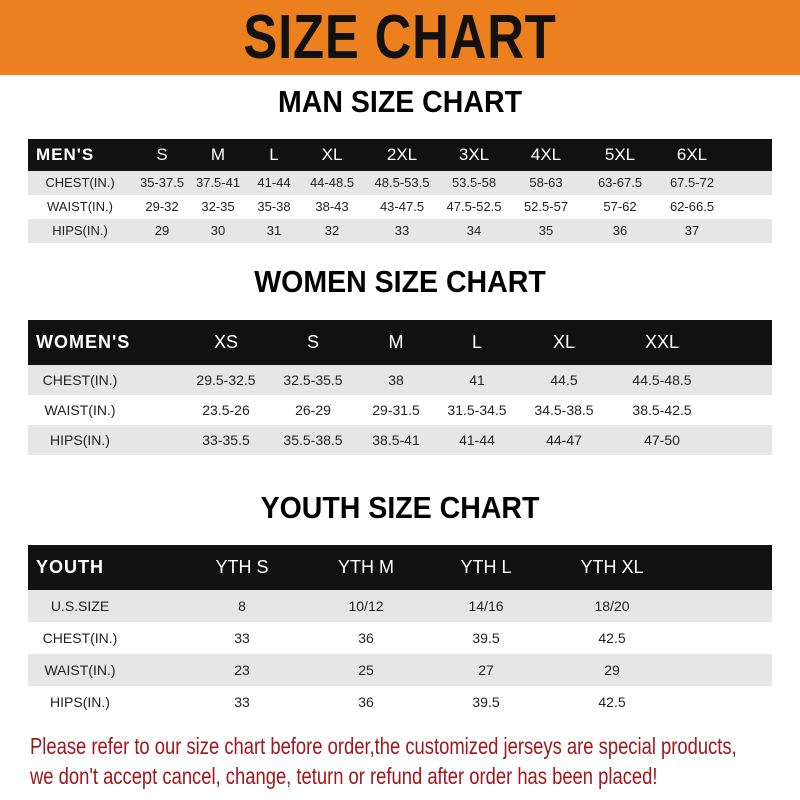 The width and height of the screenshot is (800, 800). What do you see at coordinates (332, 230) in the screenshot?
I see `table-cell: 32` at bounding box center [332, 230].